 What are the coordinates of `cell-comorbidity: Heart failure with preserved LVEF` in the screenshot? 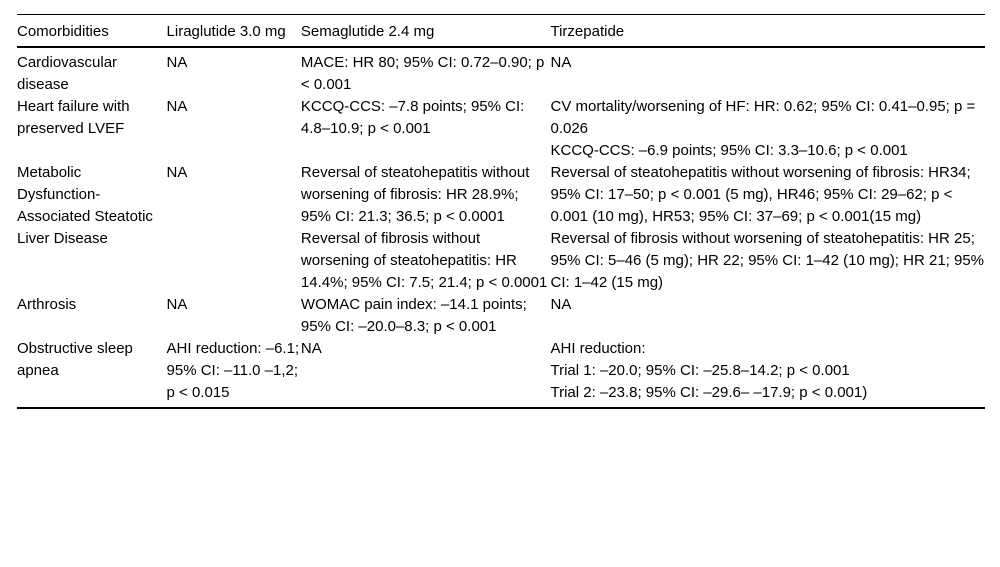 It's located at (92, 129).